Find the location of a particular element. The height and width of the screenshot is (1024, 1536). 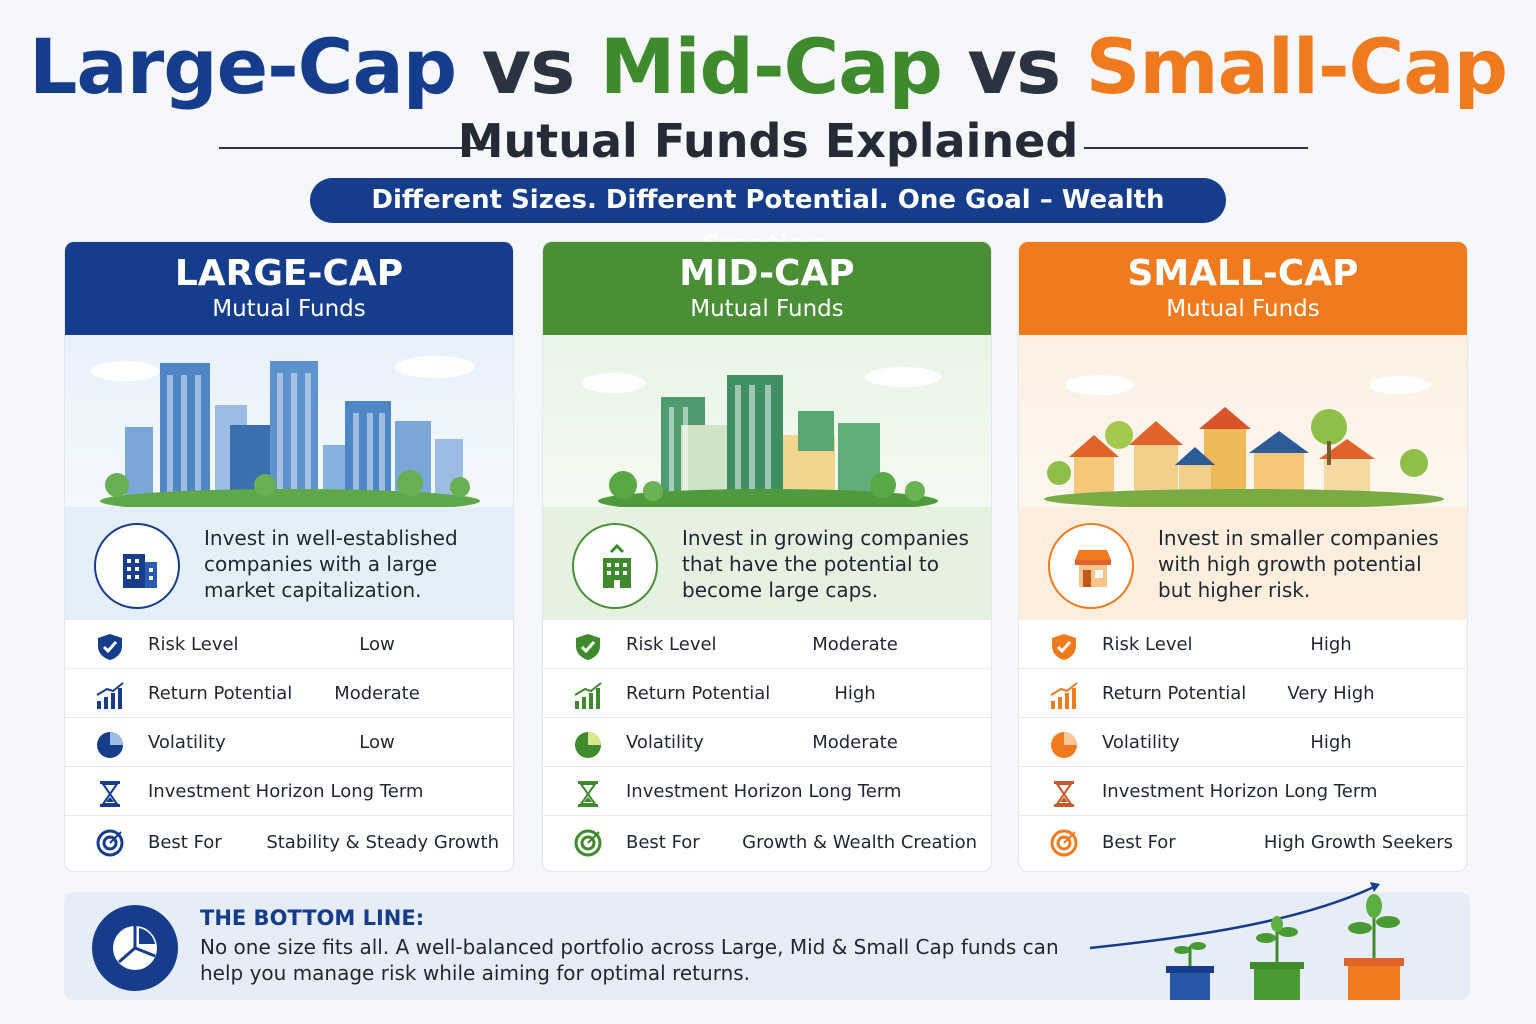

card-header: SMALL-CAP Mutual Funds is located at coordinates (1243, 288).